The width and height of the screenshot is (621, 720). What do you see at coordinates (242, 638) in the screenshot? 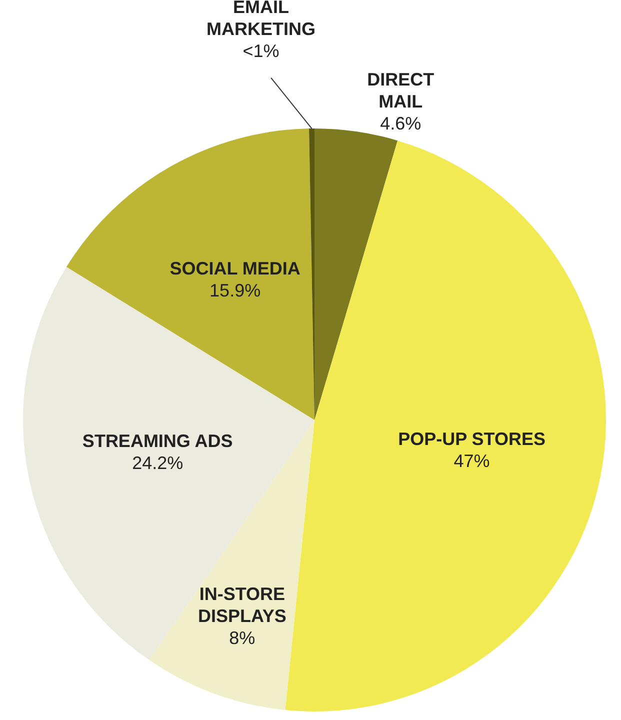
I see `data-label: 8%` at bounding box center [242, 638].